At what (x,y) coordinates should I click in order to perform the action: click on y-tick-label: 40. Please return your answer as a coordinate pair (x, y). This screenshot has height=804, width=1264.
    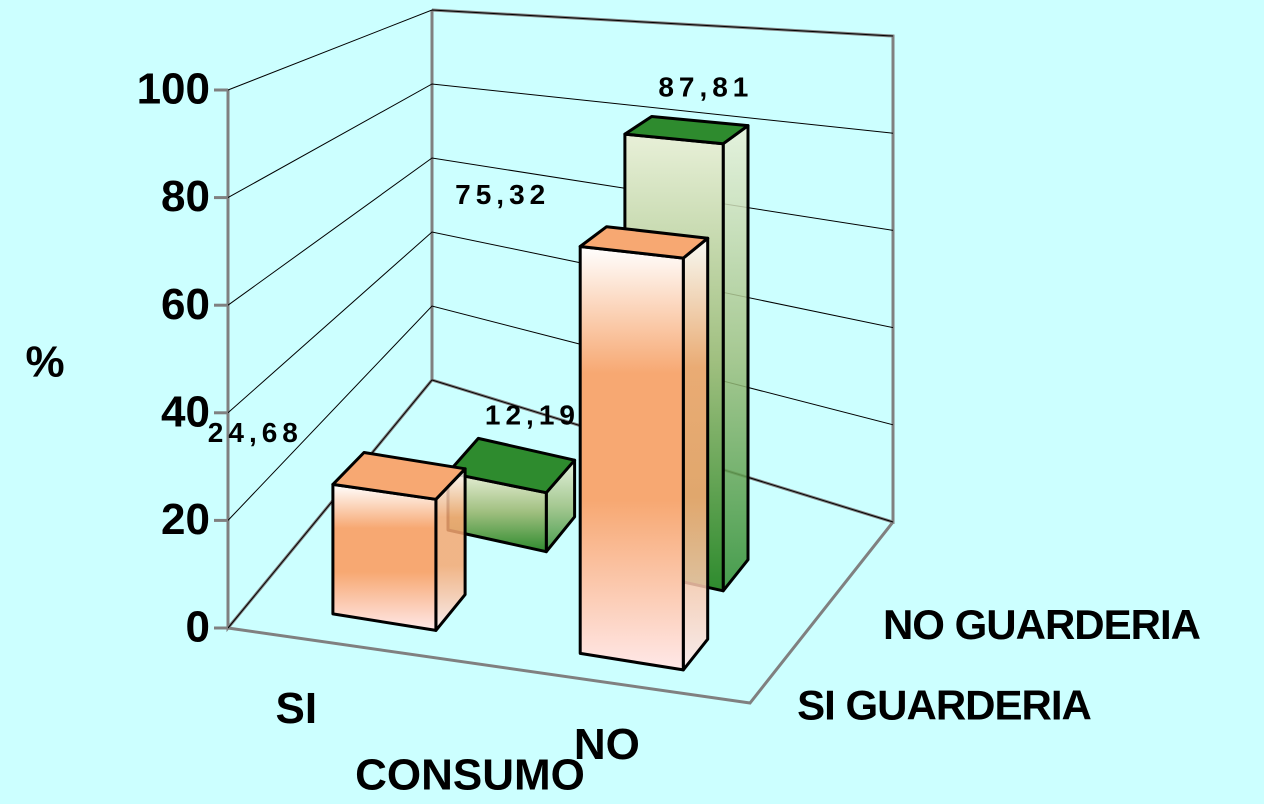
    Looking at the image, I should click on (185, 411).